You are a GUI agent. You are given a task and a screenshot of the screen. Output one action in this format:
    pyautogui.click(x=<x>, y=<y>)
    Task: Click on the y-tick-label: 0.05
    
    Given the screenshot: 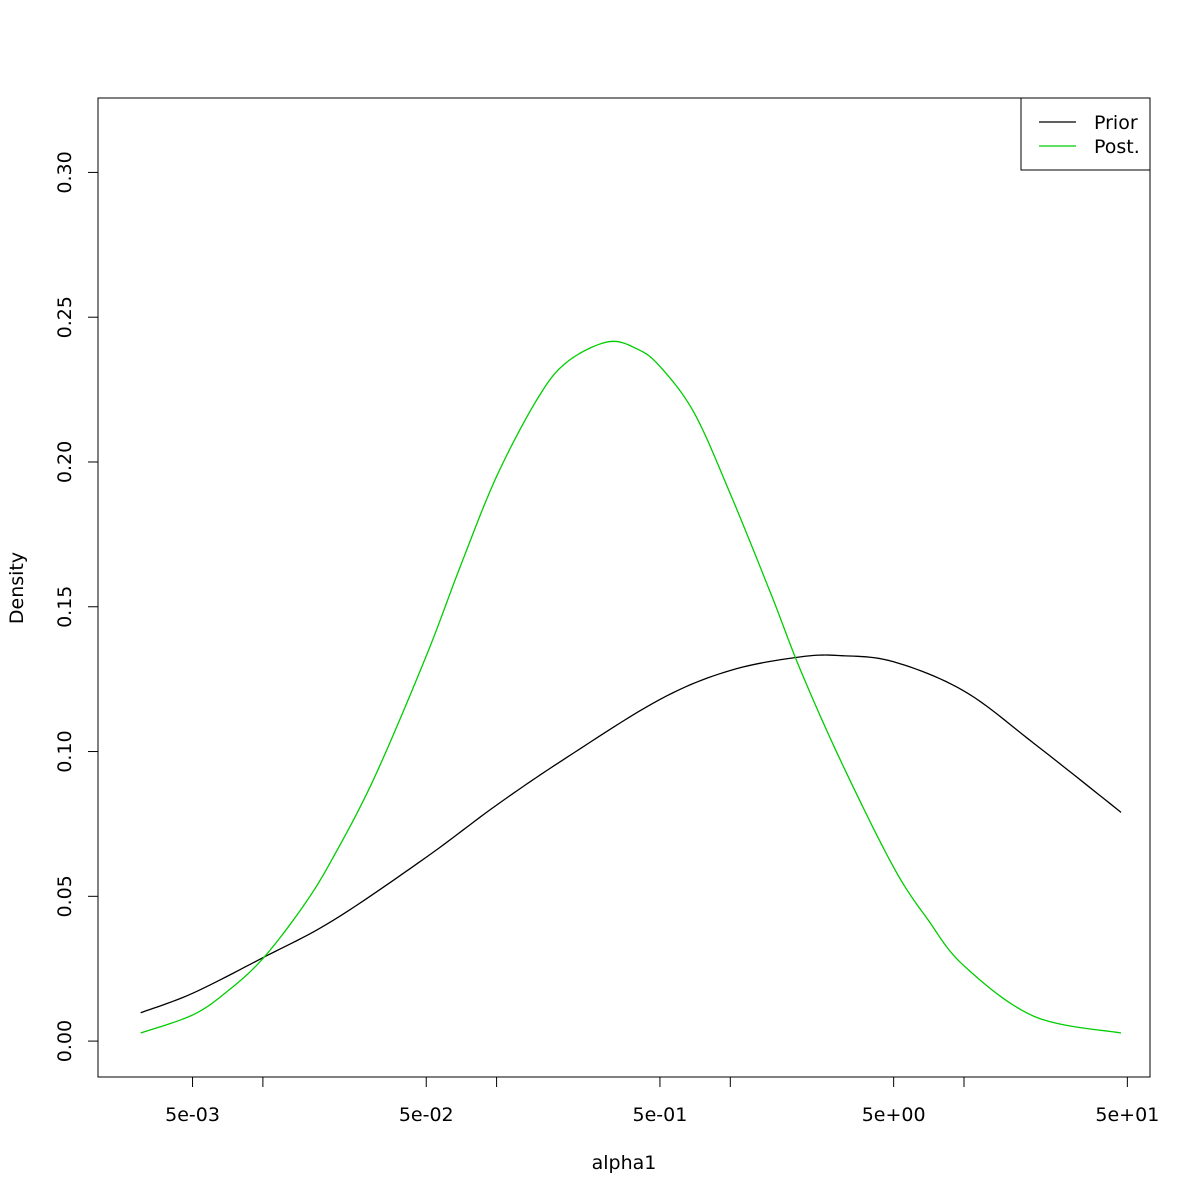 What is the action you would take?
    pyautogui.click(x=65, y=896)
    